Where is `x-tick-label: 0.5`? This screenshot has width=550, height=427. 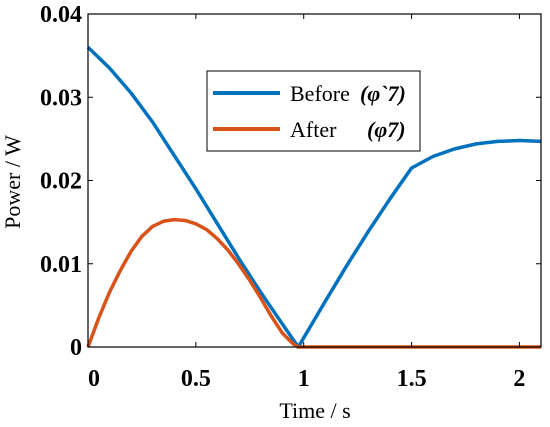
x-tick-label: 0.5 is located at coordinates (196, 379).